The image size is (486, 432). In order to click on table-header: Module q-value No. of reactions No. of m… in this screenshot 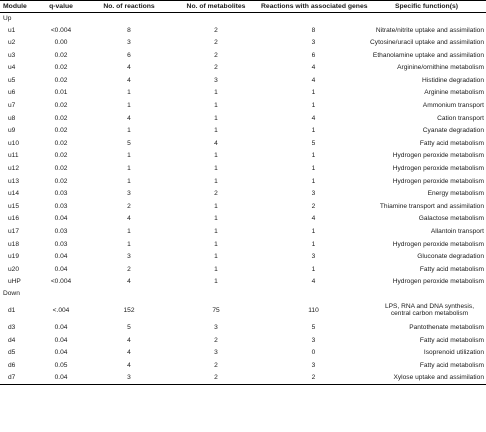, I will do `click(243, 6)`.